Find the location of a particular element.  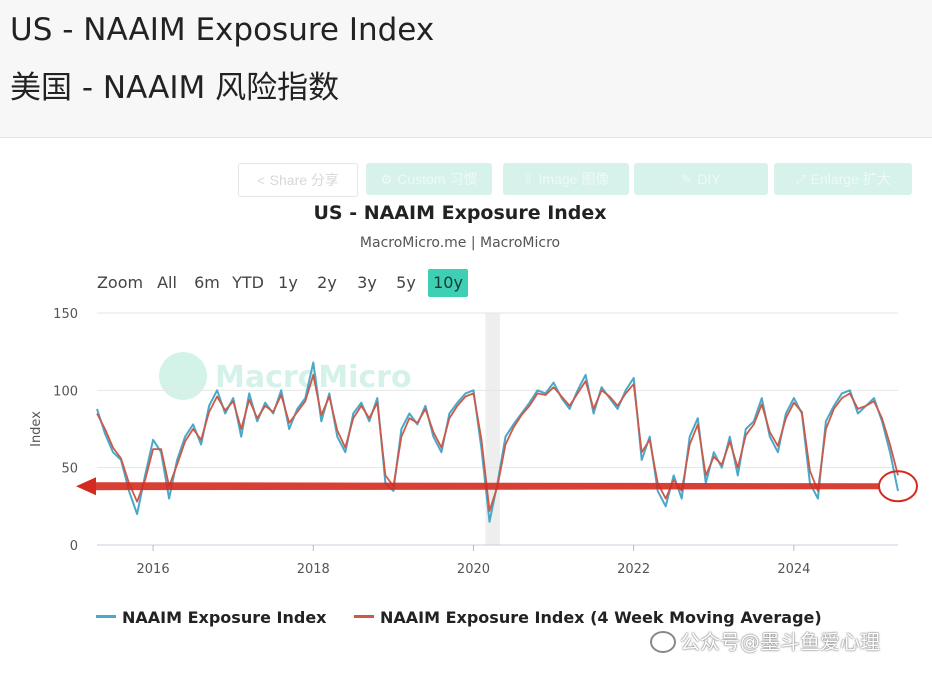

legend-item-series1: NAAIM Exposure Index is located at coordinates (211, 618).